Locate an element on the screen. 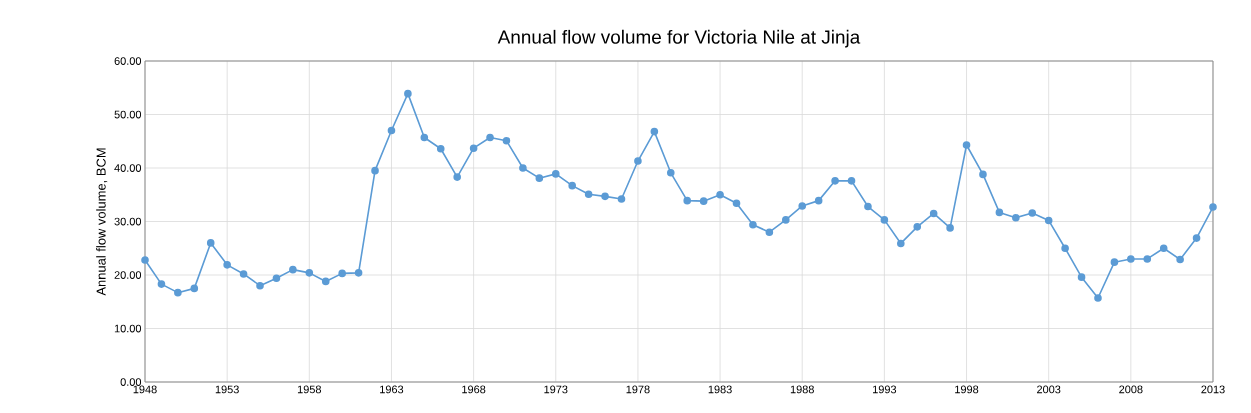 The width and height of the screenshot is (1251, 413). x-tick-label: 1948 is located at coordinates (145, 389).